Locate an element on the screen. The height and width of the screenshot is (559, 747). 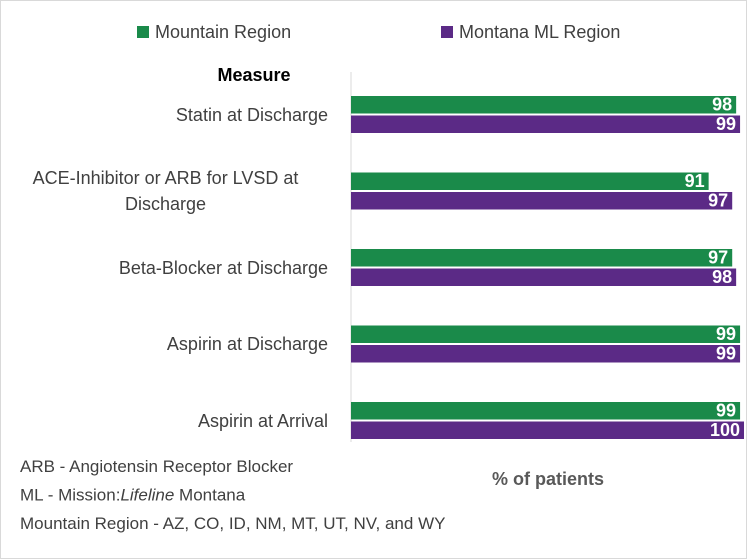
footnote-part: ML - Mission: is located at coordinates (70, 495).